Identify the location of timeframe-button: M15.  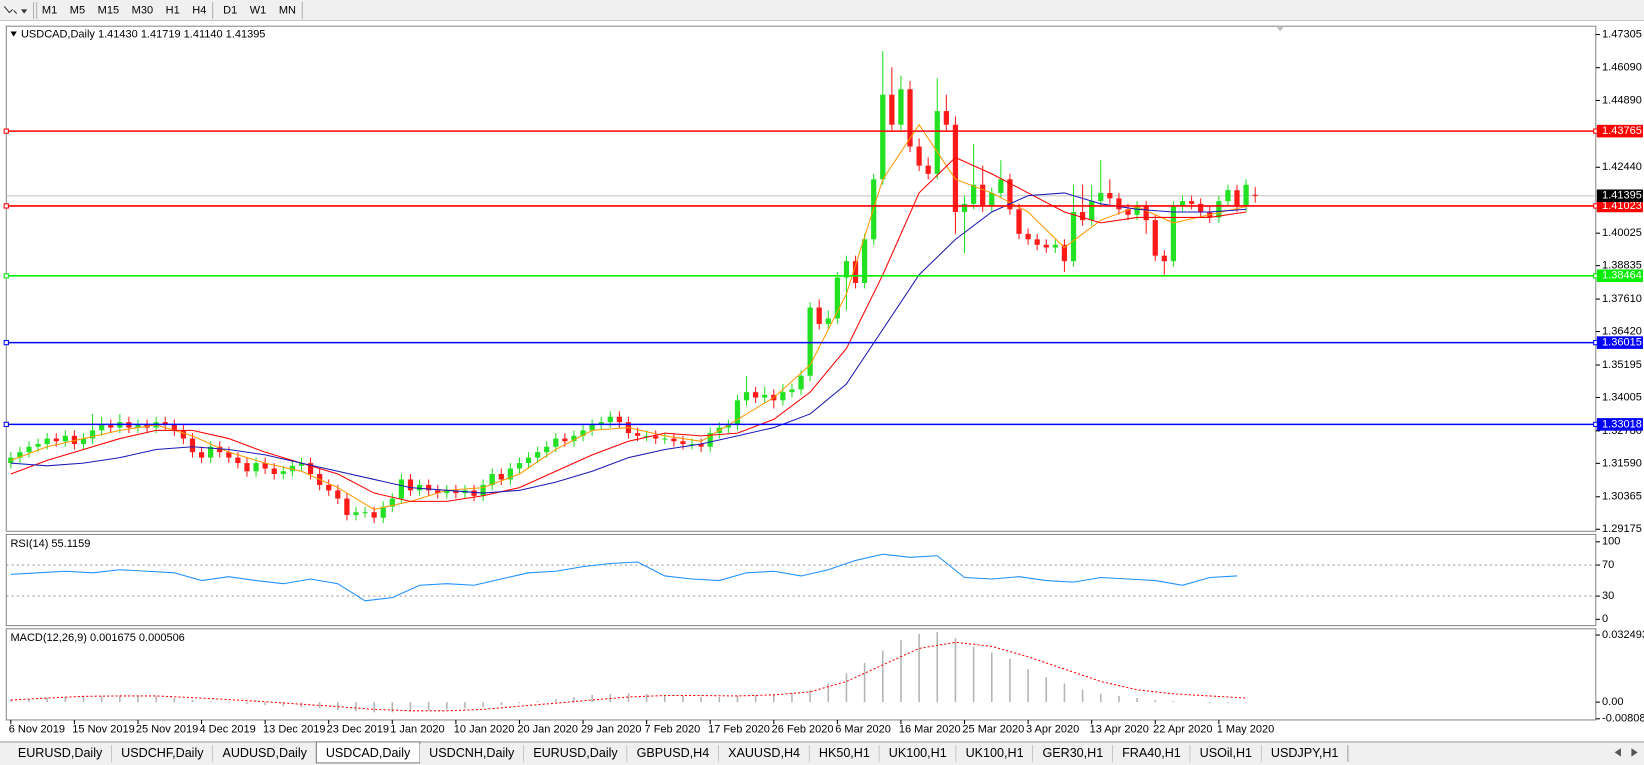
(108, 10).